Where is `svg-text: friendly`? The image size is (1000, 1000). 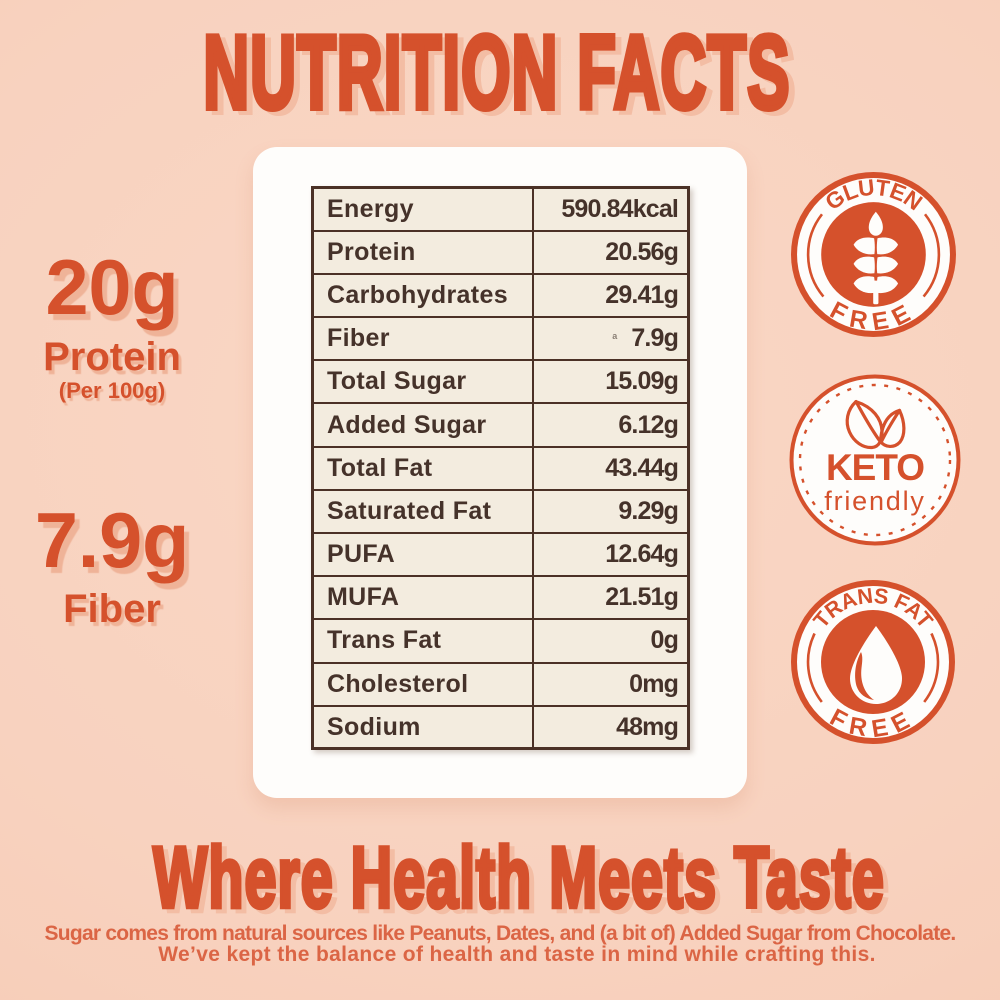
svg-text: friendly is located at coordinates (874, 501).